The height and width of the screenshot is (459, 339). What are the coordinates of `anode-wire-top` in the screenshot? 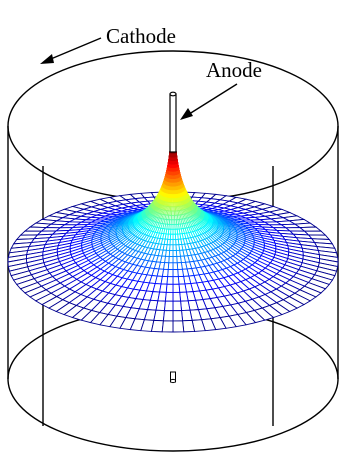 It's located at (173, 94).